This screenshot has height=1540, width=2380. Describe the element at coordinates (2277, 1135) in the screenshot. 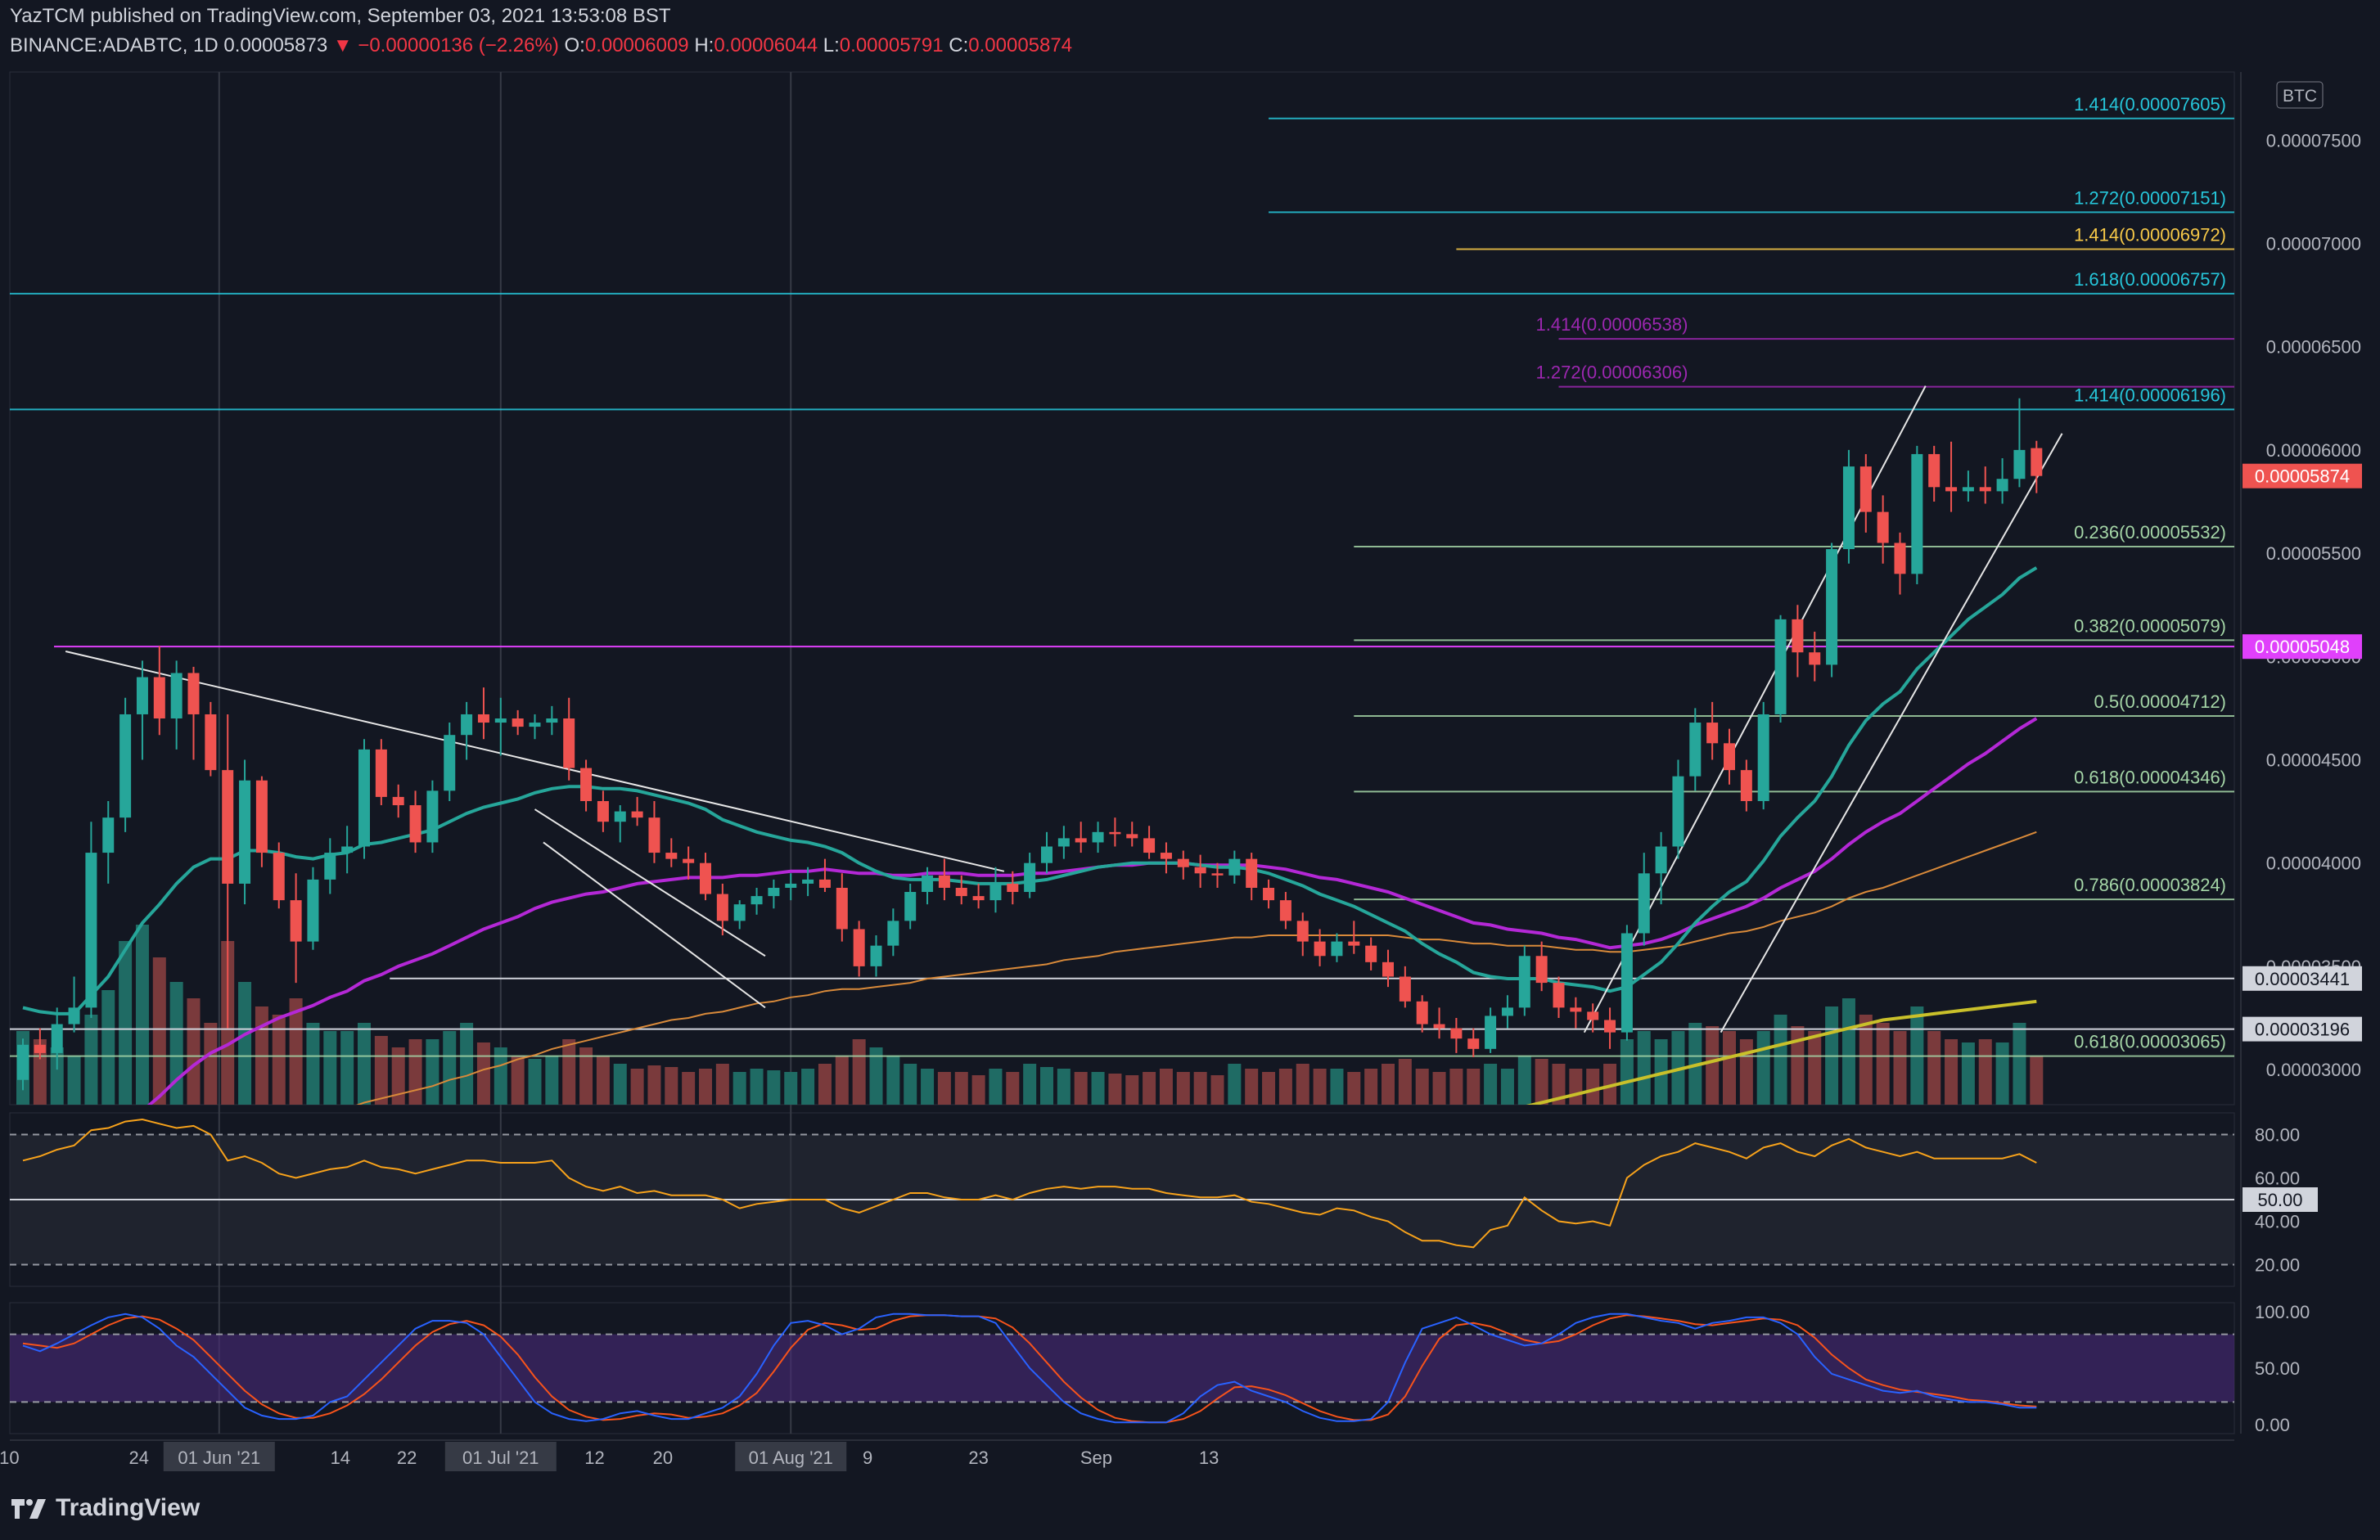

I see `rsi-tick-label: 80.00` at that location.